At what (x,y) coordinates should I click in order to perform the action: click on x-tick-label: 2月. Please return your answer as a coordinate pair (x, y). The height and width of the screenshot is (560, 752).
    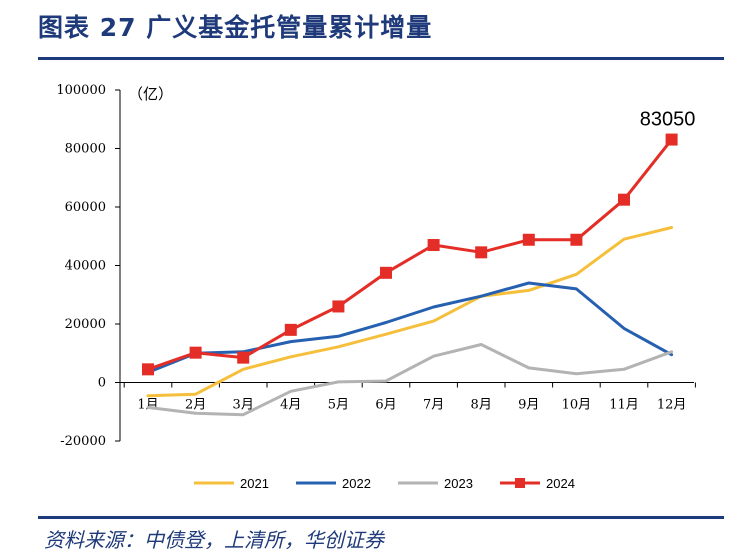
    Looking at the image, I should click on (195, 405).